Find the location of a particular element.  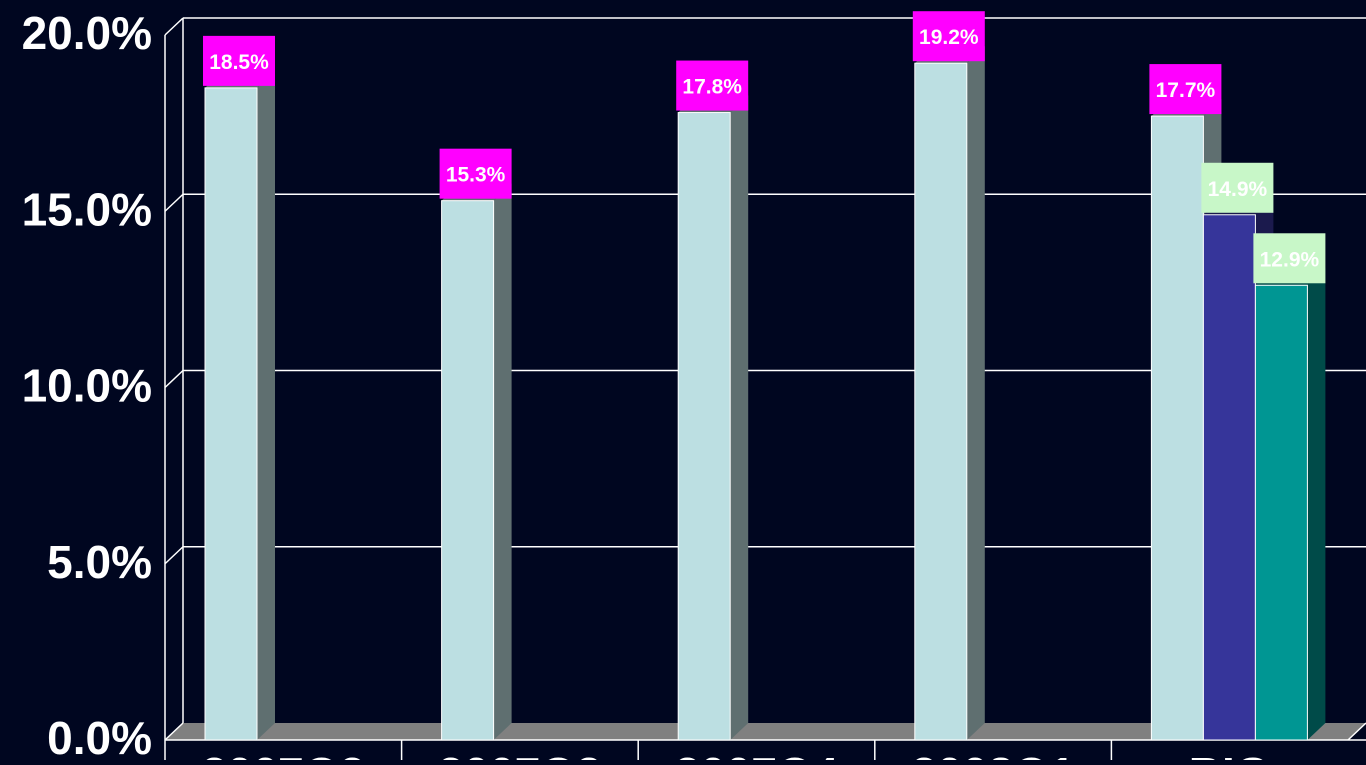

x-tick-label: 2007Q3 is located at coordinates (520, 754).